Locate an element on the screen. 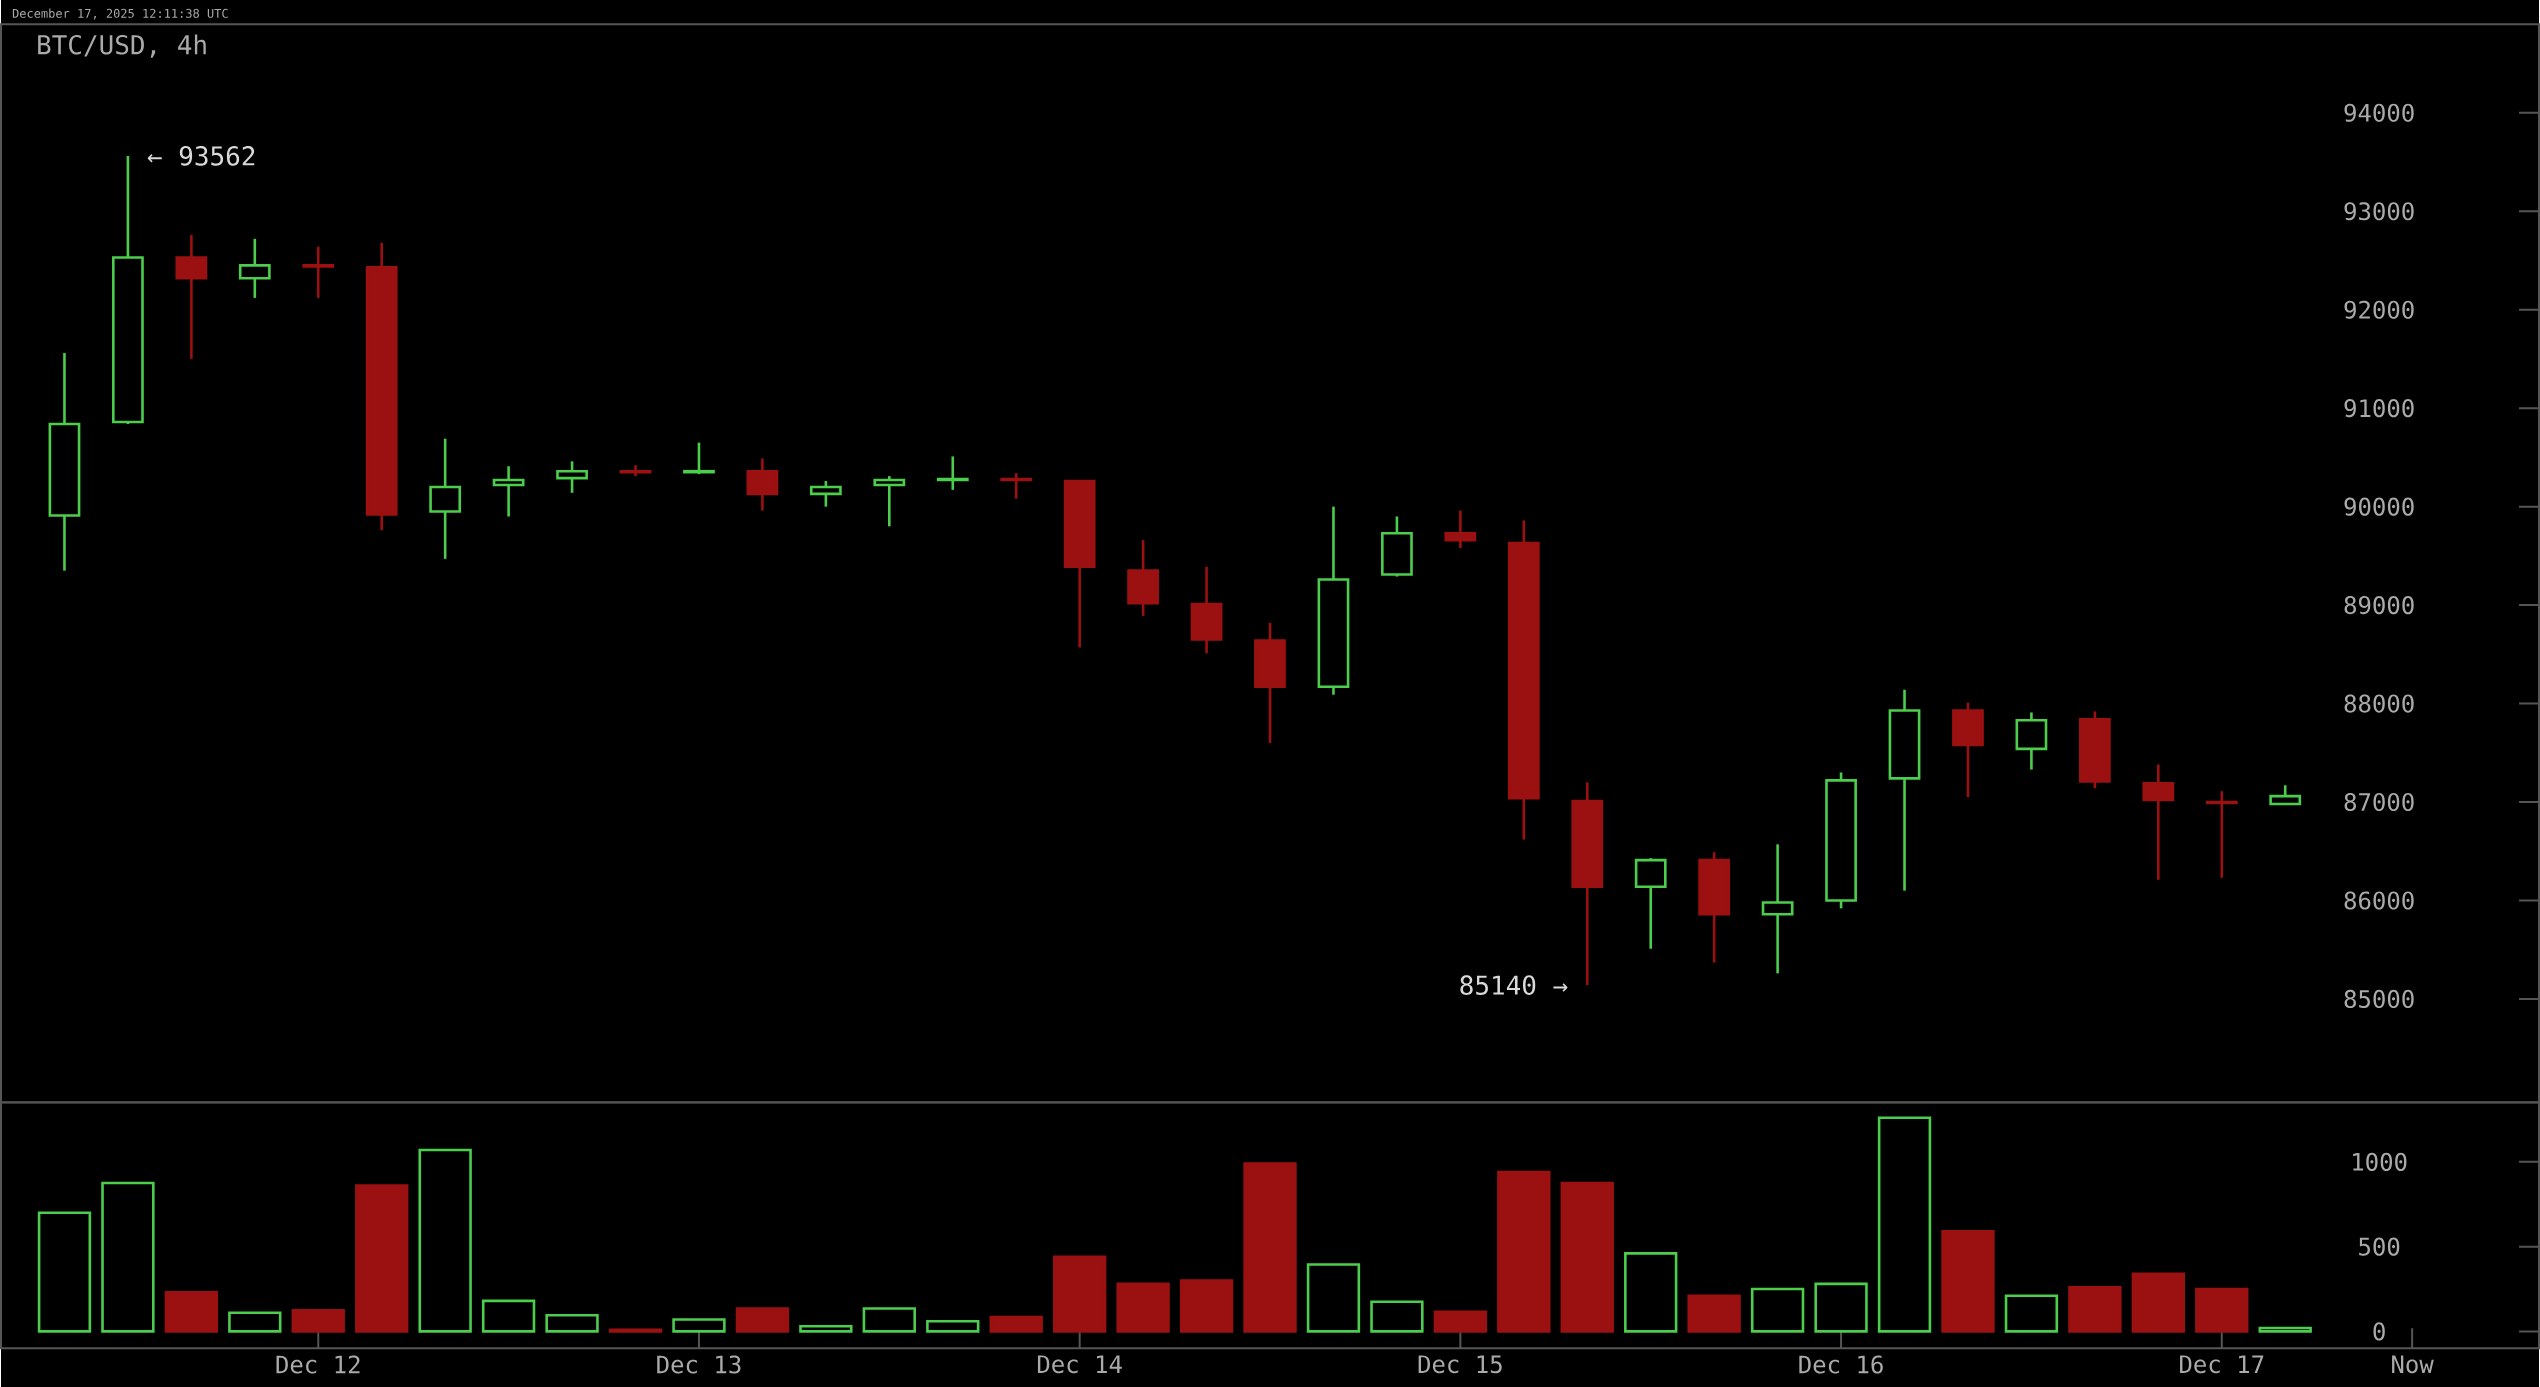 The image size is (2540, 1387). x-tick-label: Dec 13 is located at coordinates (699, 1364).